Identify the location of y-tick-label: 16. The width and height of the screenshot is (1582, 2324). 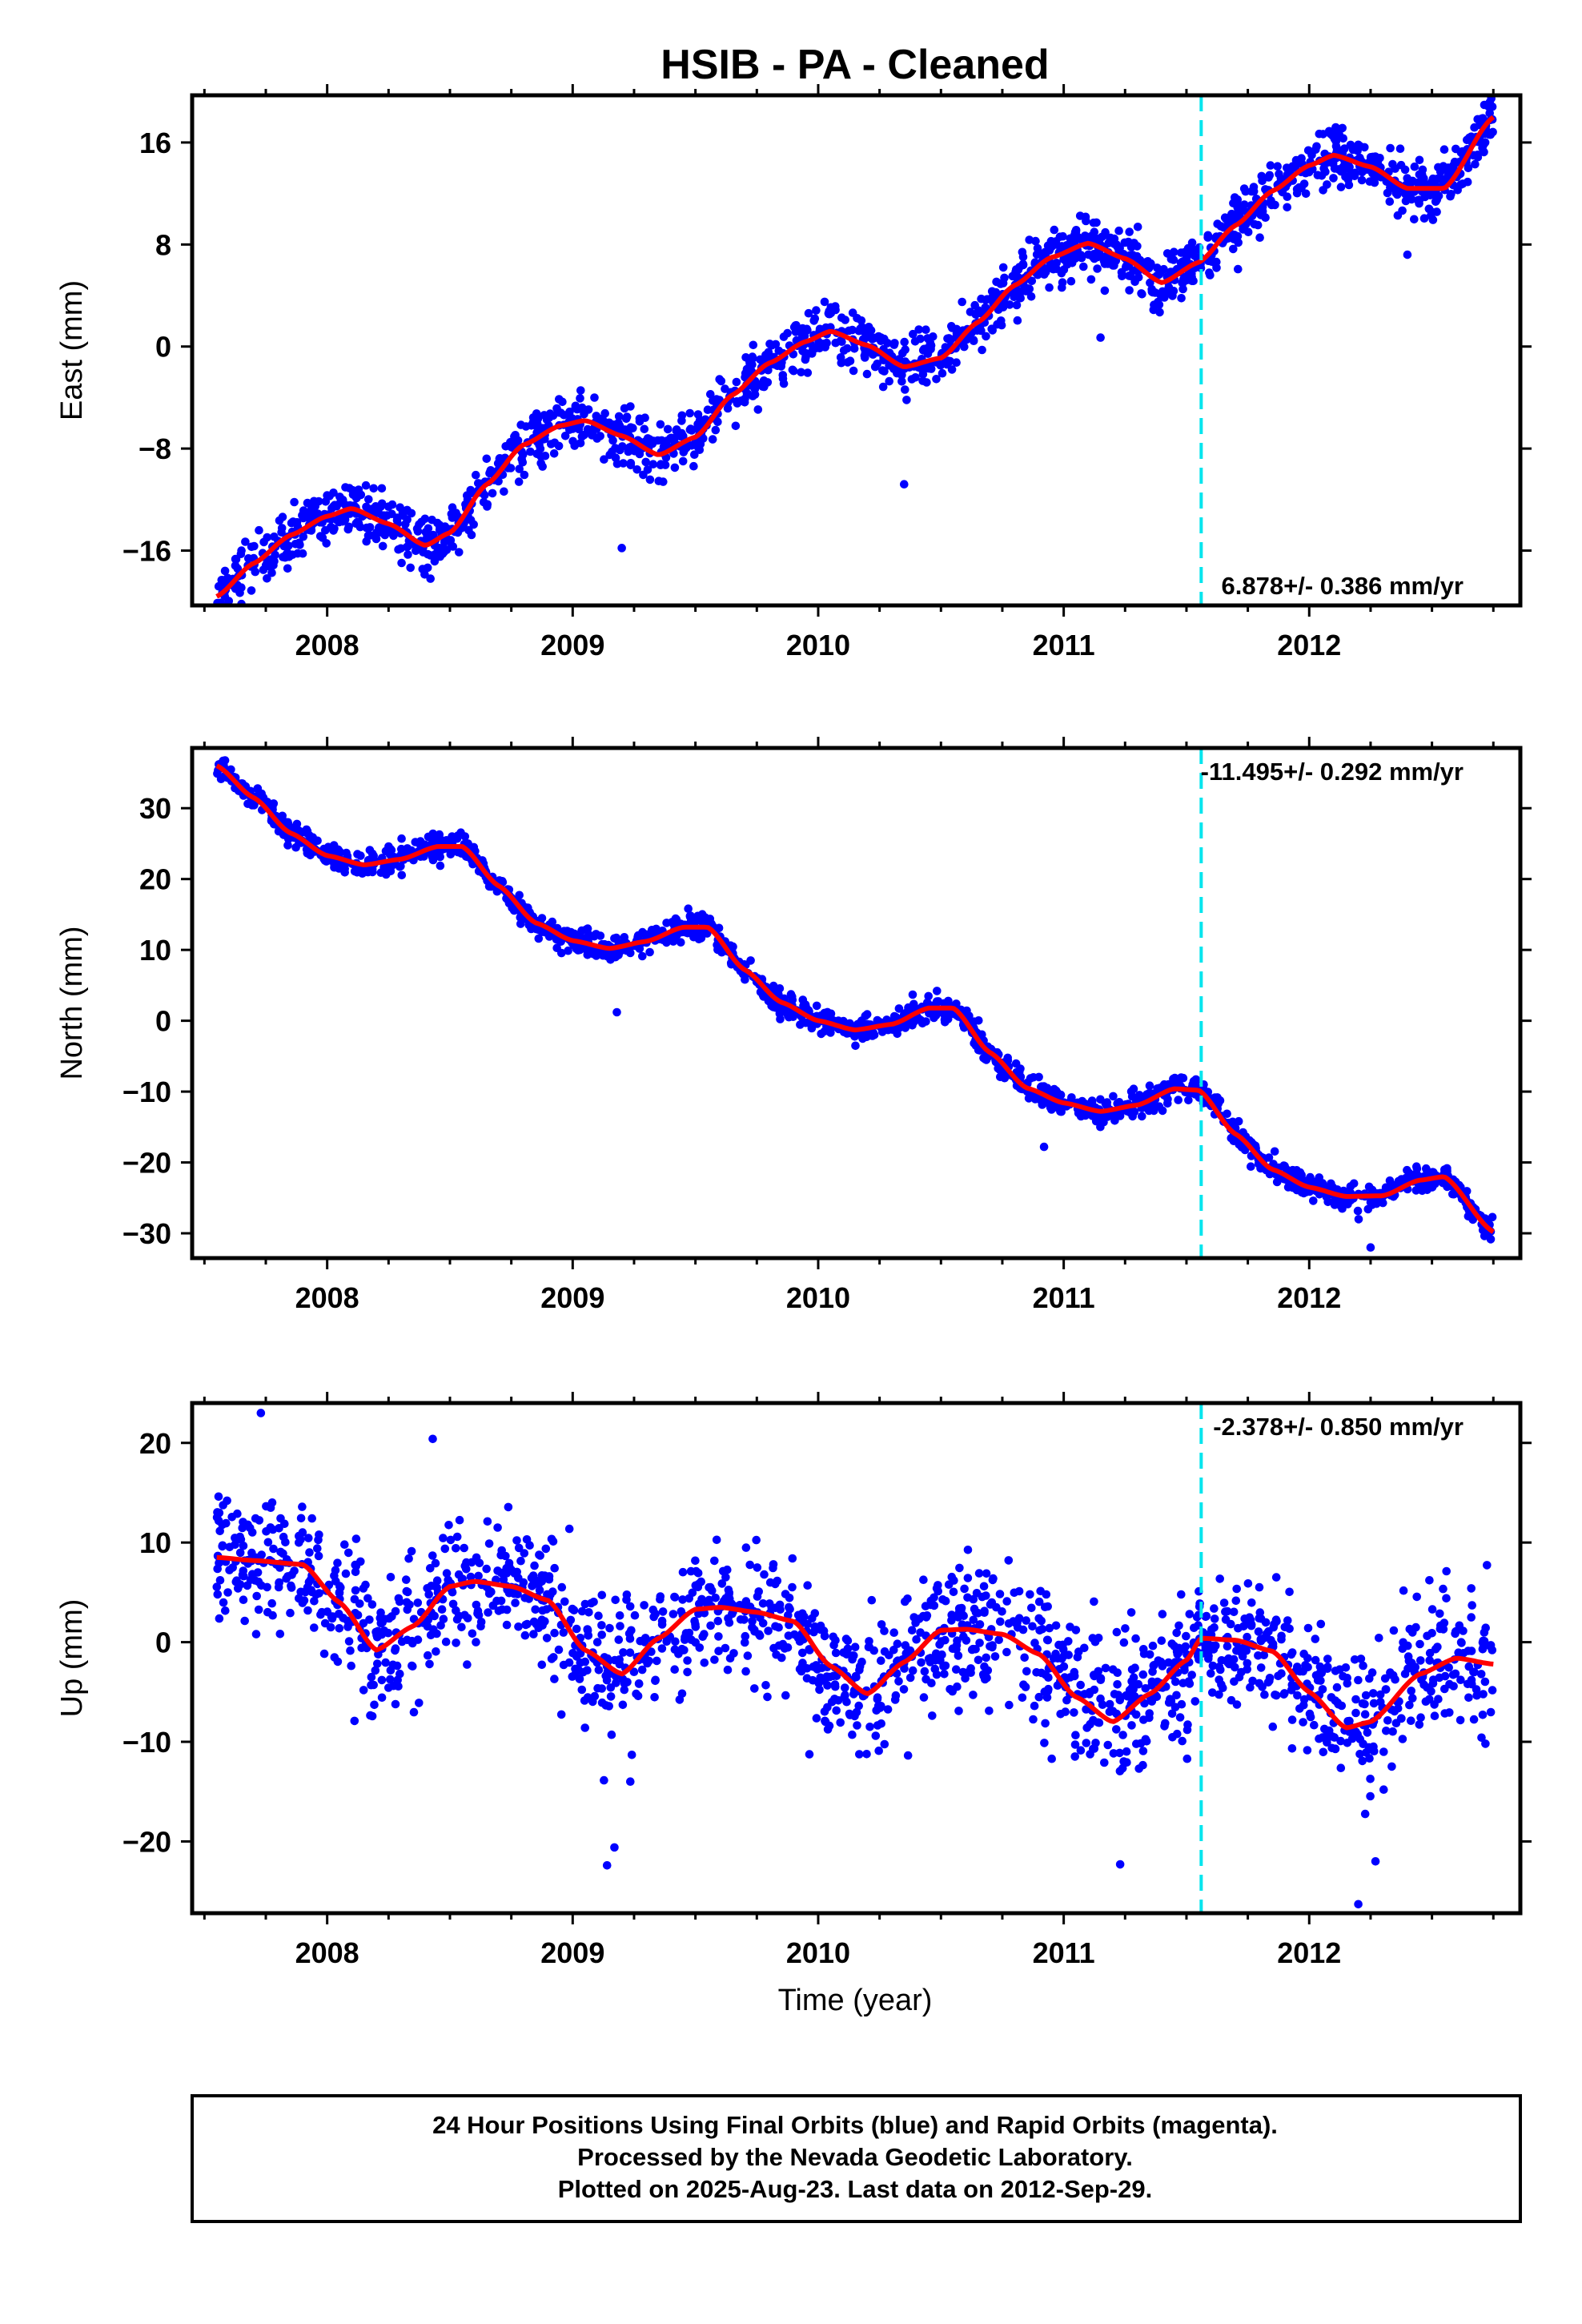
(155, 143).